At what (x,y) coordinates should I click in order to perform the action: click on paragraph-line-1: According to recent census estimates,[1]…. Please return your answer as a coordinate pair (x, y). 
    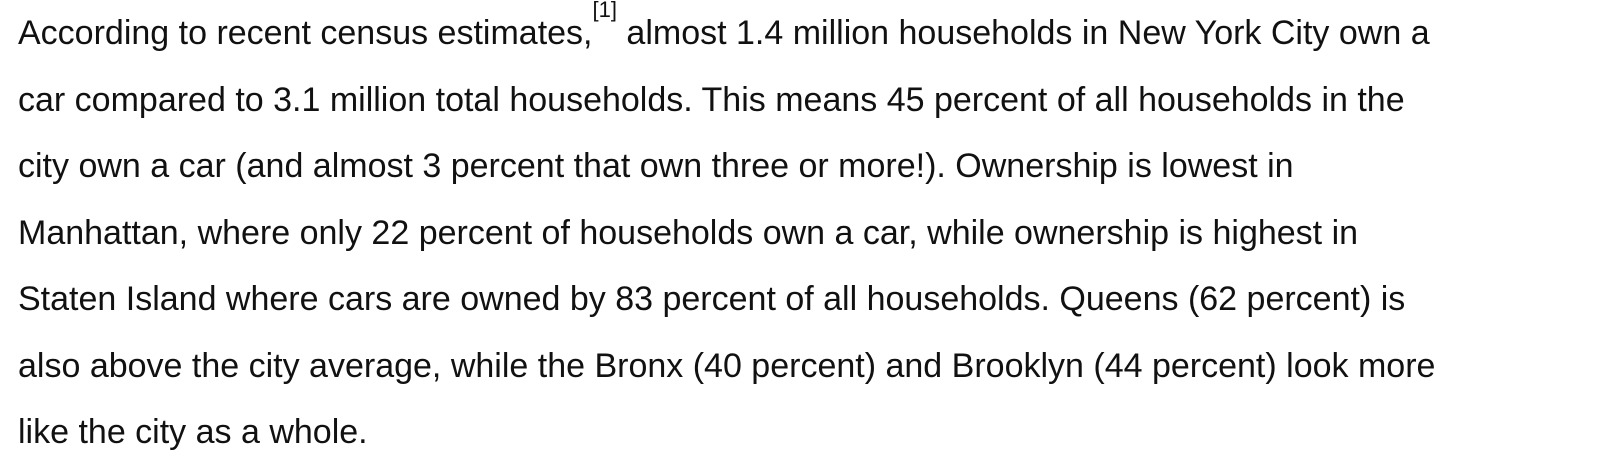
    Looking at the image, I should click on (808, 33).